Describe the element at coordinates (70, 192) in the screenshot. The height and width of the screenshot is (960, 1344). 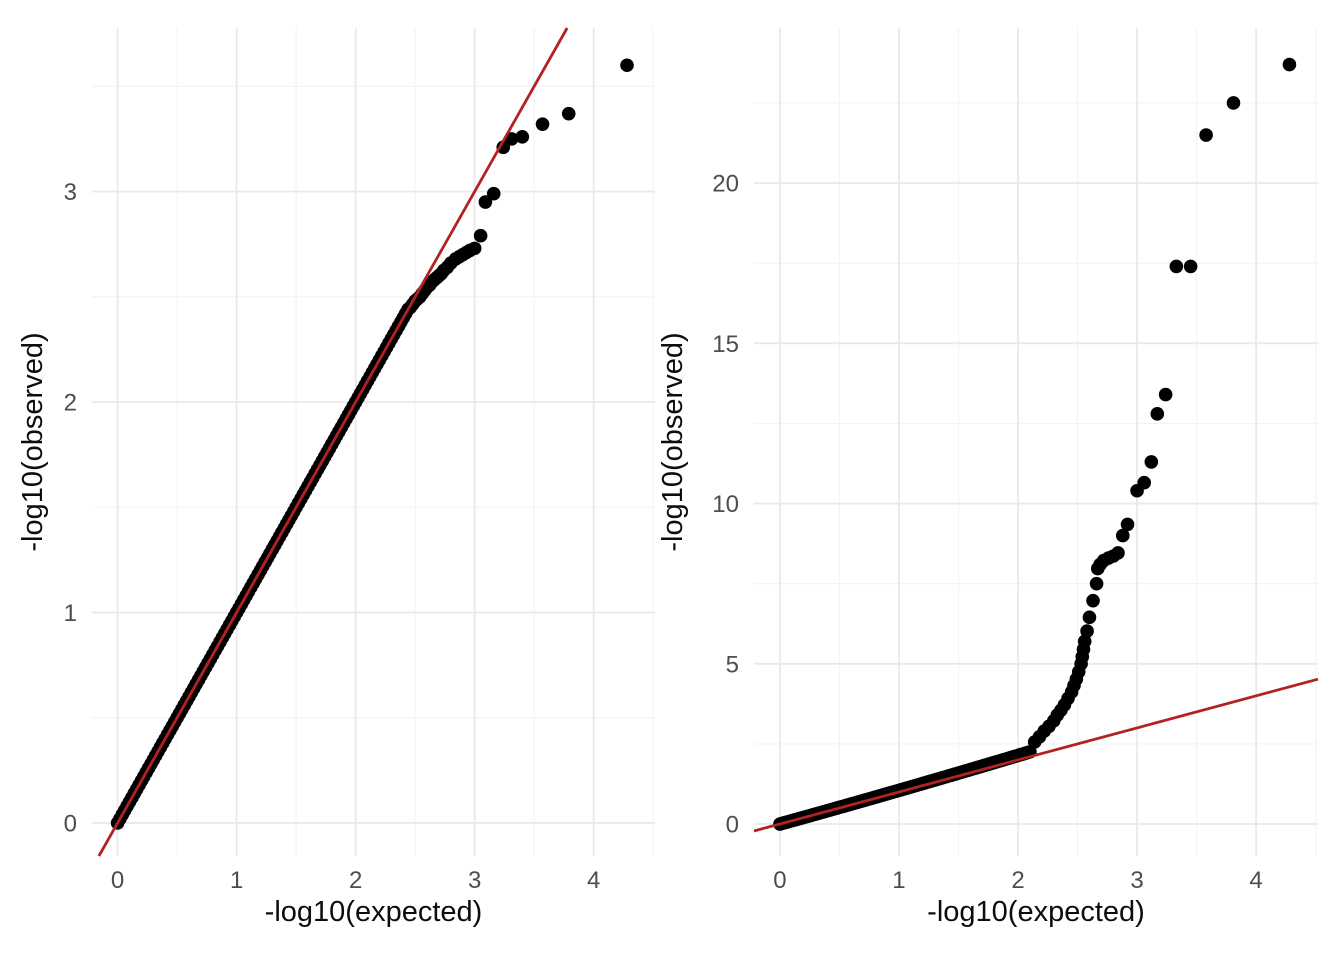
I see `y-tick-label: 3` at that location.